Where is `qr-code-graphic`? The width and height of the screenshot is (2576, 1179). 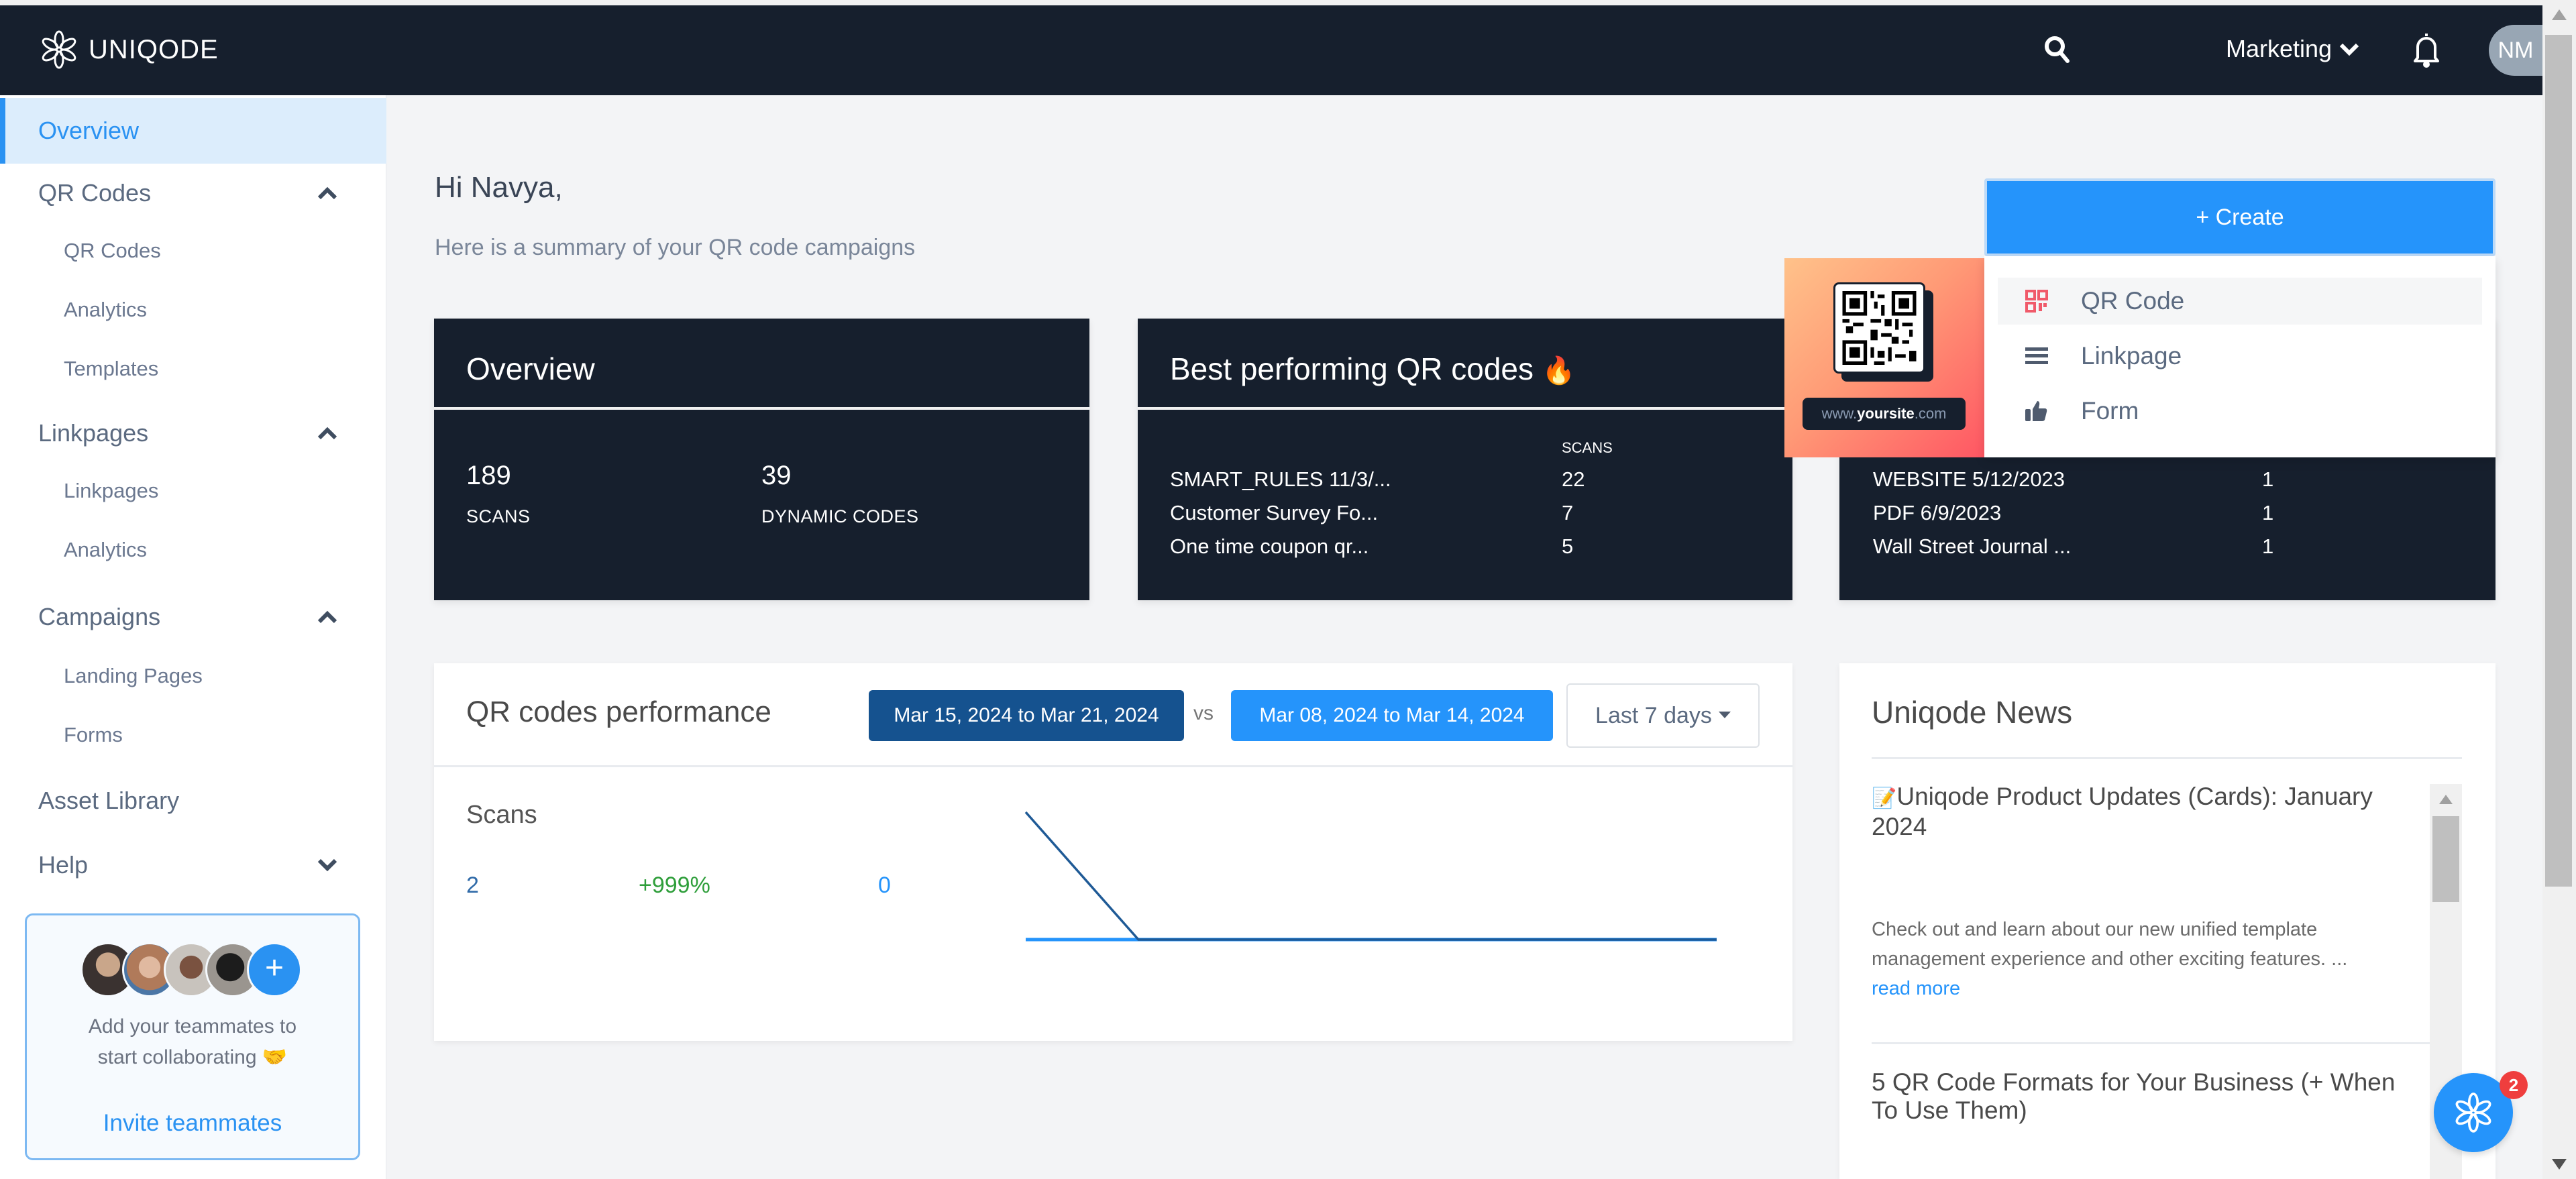
qr-code-graphic is located at coordinates (1879, 328).